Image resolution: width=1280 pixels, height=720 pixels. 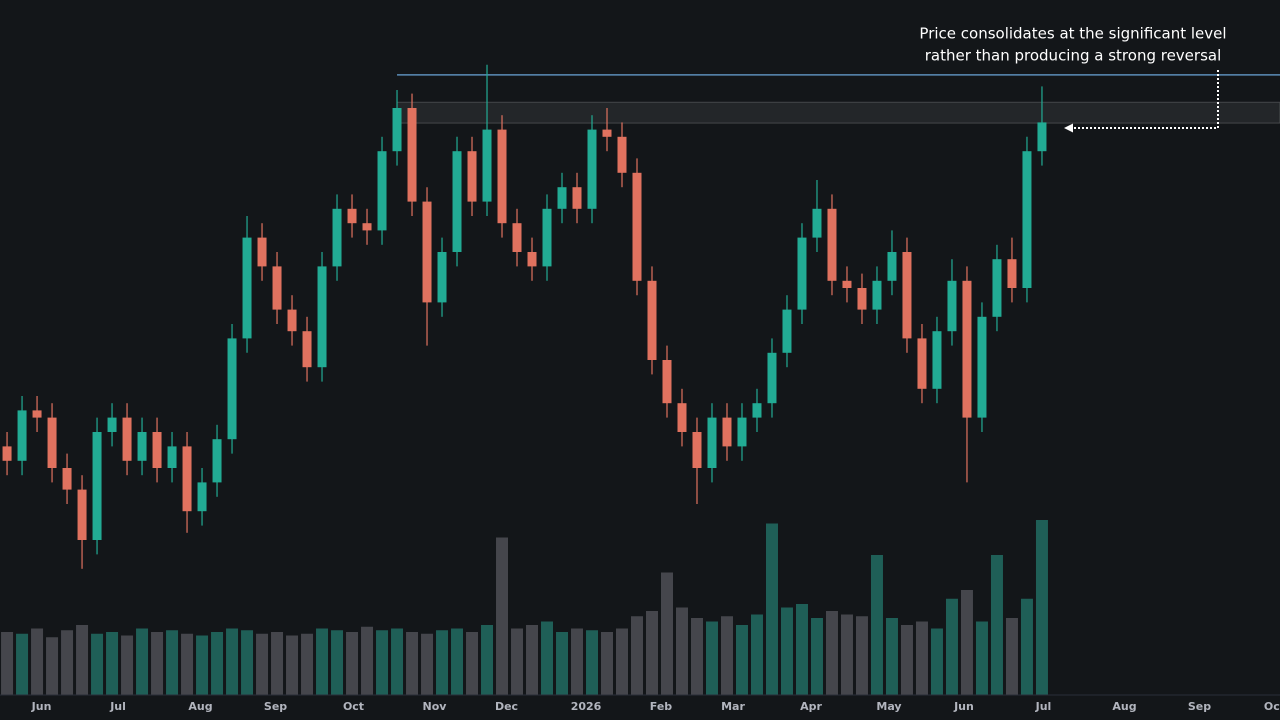 What do you see at coordinates (733, 706) in the screenshot?
I see `x-tick-label: Mar` at bounding box center [733, 706].